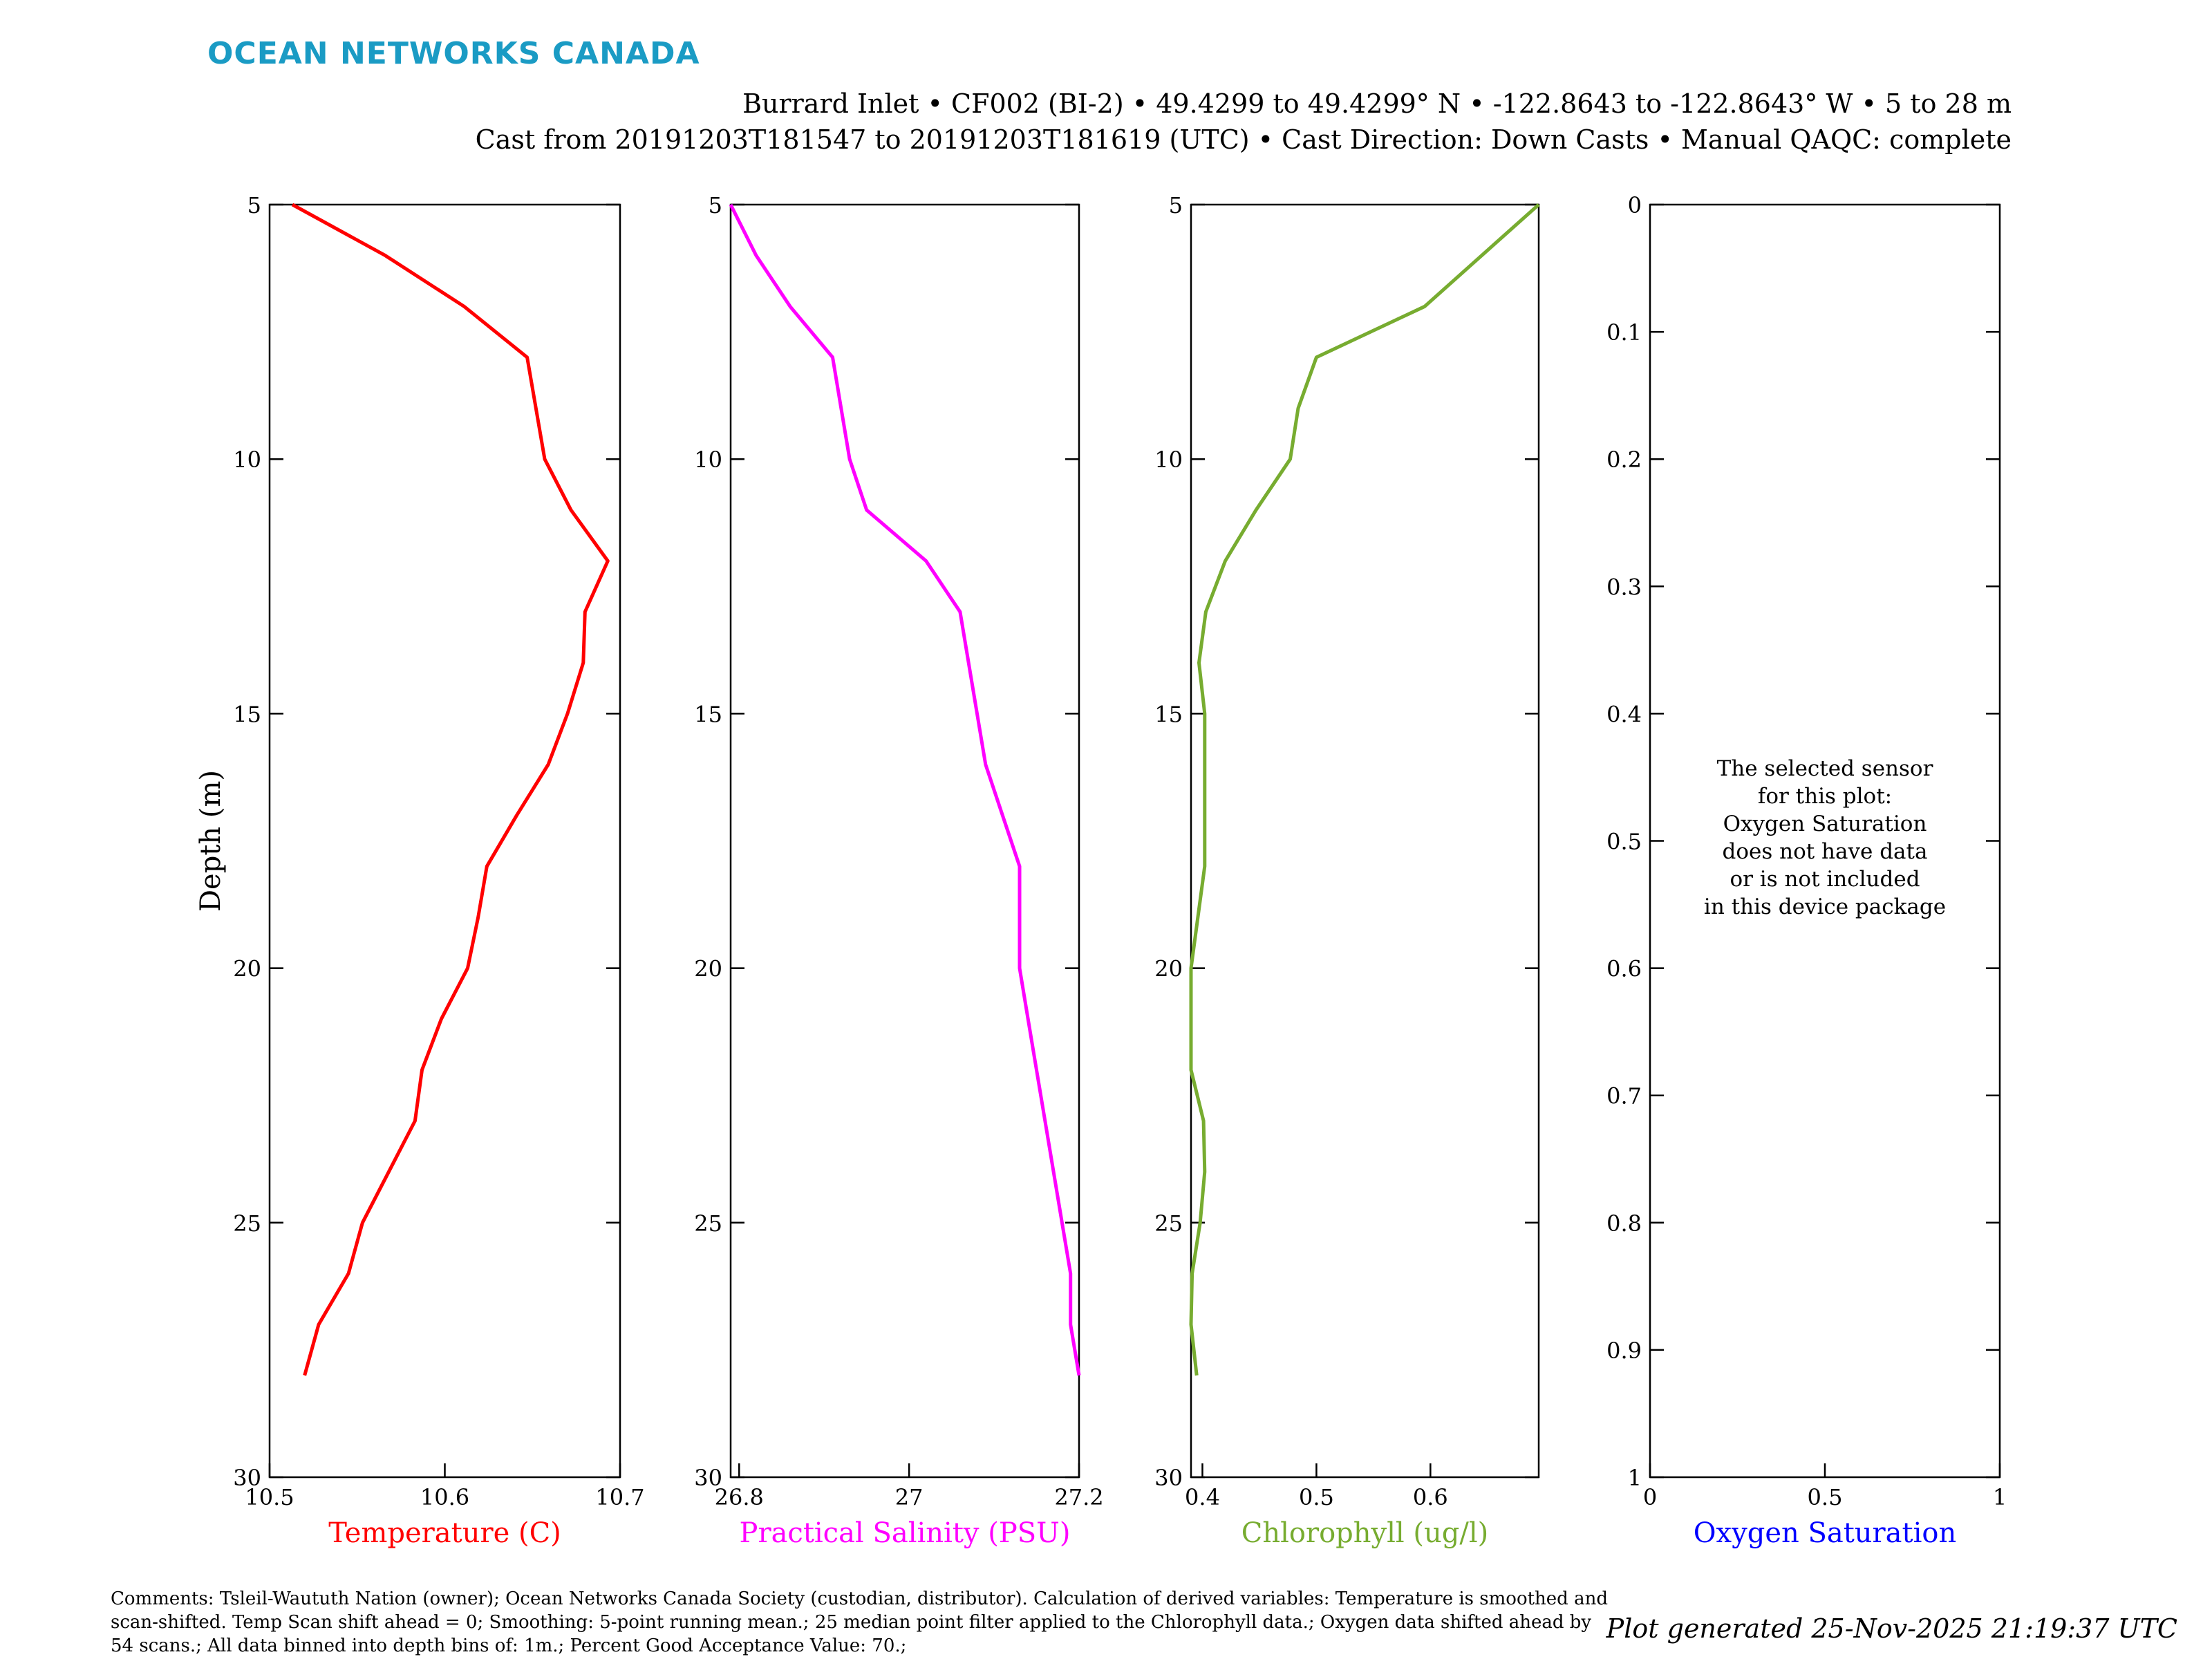  I want to click on panel-4-ytick-label: 0.2, so click(1624, 460).